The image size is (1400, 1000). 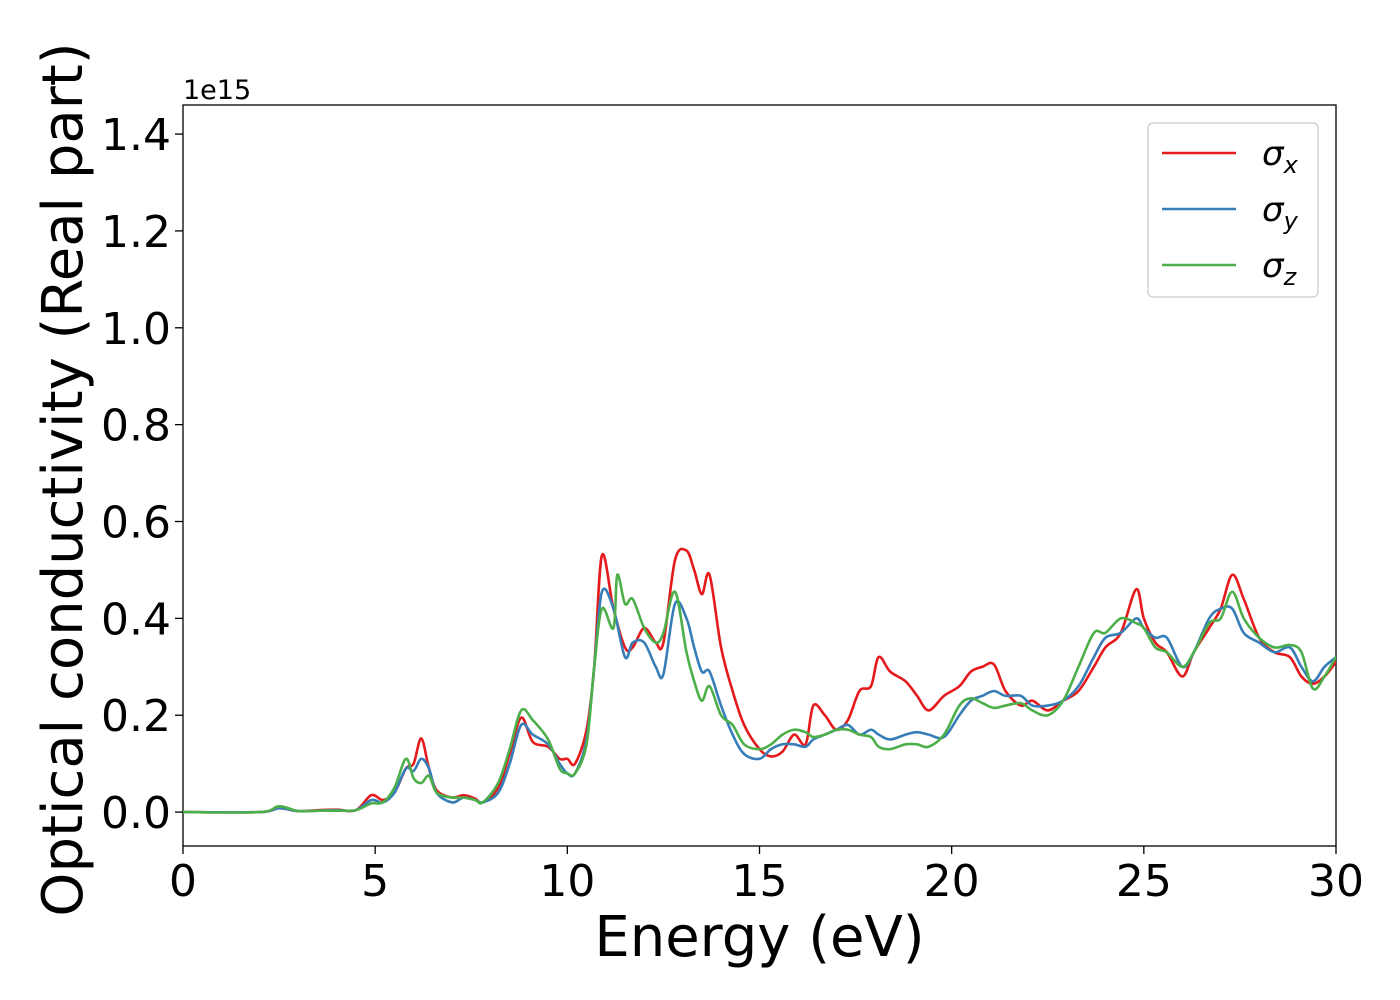 What do you see at coordinates (1144, 881) in the screenshot?
I see `x-tick-label: 25` at bounding box center [1144, 881].